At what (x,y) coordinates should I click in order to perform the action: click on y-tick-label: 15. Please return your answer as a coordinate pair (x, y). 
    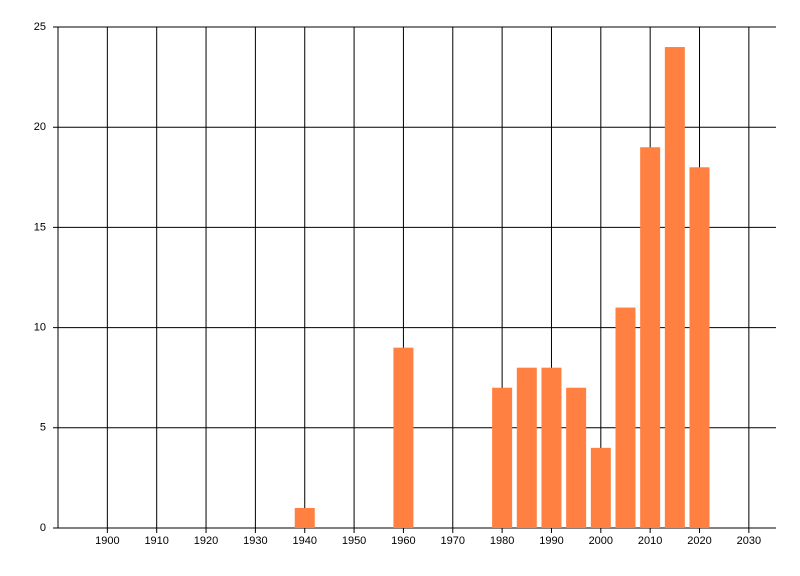
    Looking at the image, I should click on (40, 227).